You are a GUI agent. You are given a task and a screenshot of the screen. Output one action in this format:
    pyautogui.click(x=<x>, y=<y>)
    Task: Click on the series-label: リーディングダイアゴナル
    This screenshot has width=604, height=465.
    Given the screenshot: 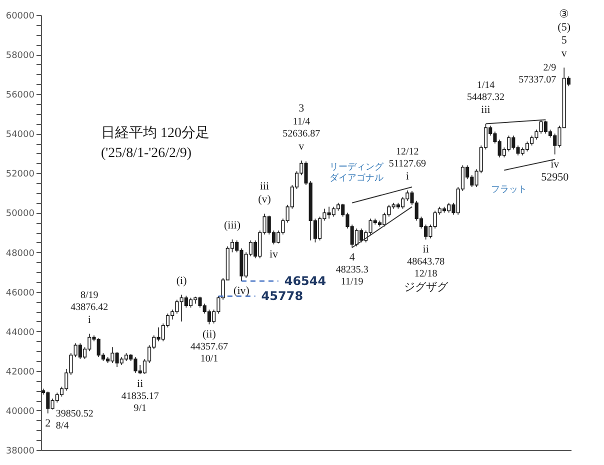 What is the action you would take?
    pyautogui.click(x=357, y=173)
    